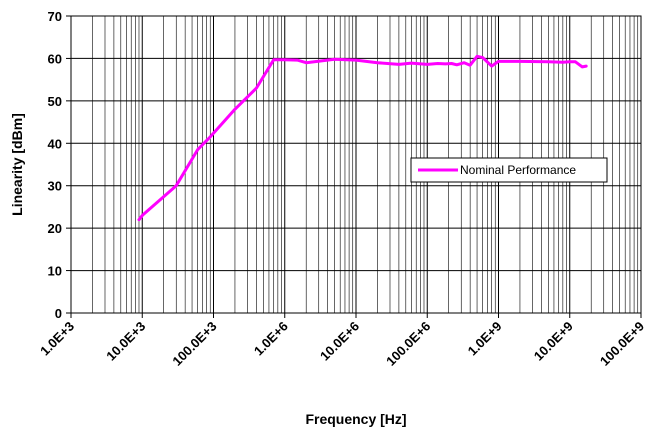 This screenshot has height=432, width=654. I want to click on y-tick-label: 0, so click(58, 313).